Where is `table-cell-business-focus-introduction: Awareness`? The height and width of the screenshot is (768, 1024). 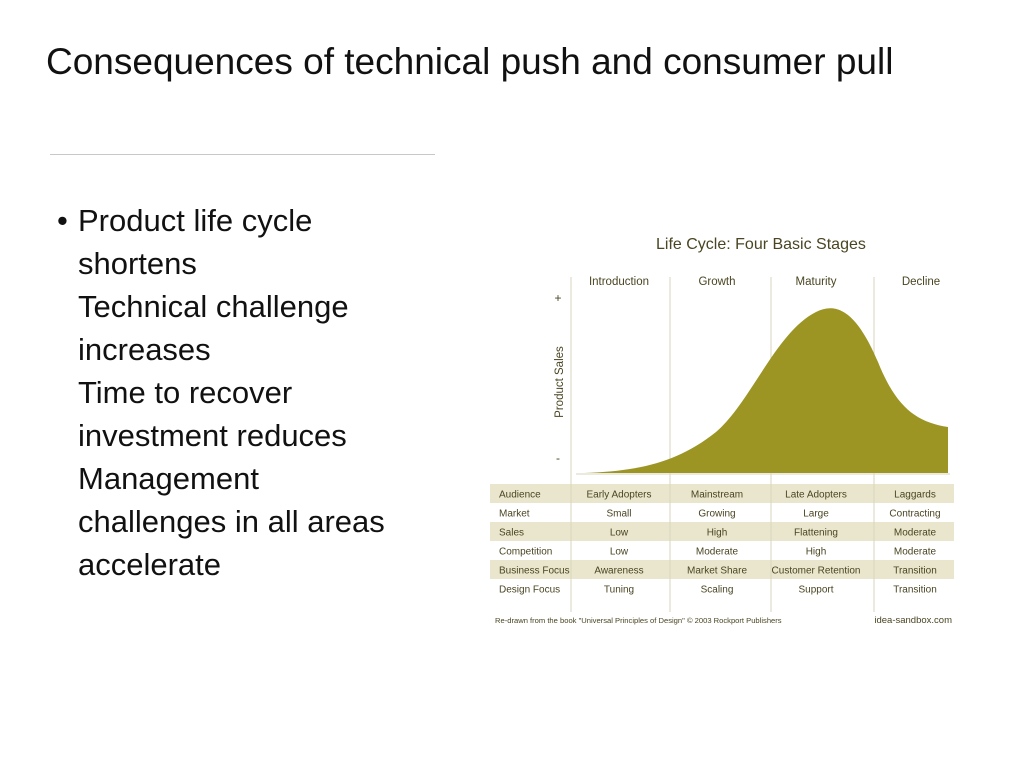
table-cell-business-focus-introduction: Awareness is located at coordinates (618, 571).